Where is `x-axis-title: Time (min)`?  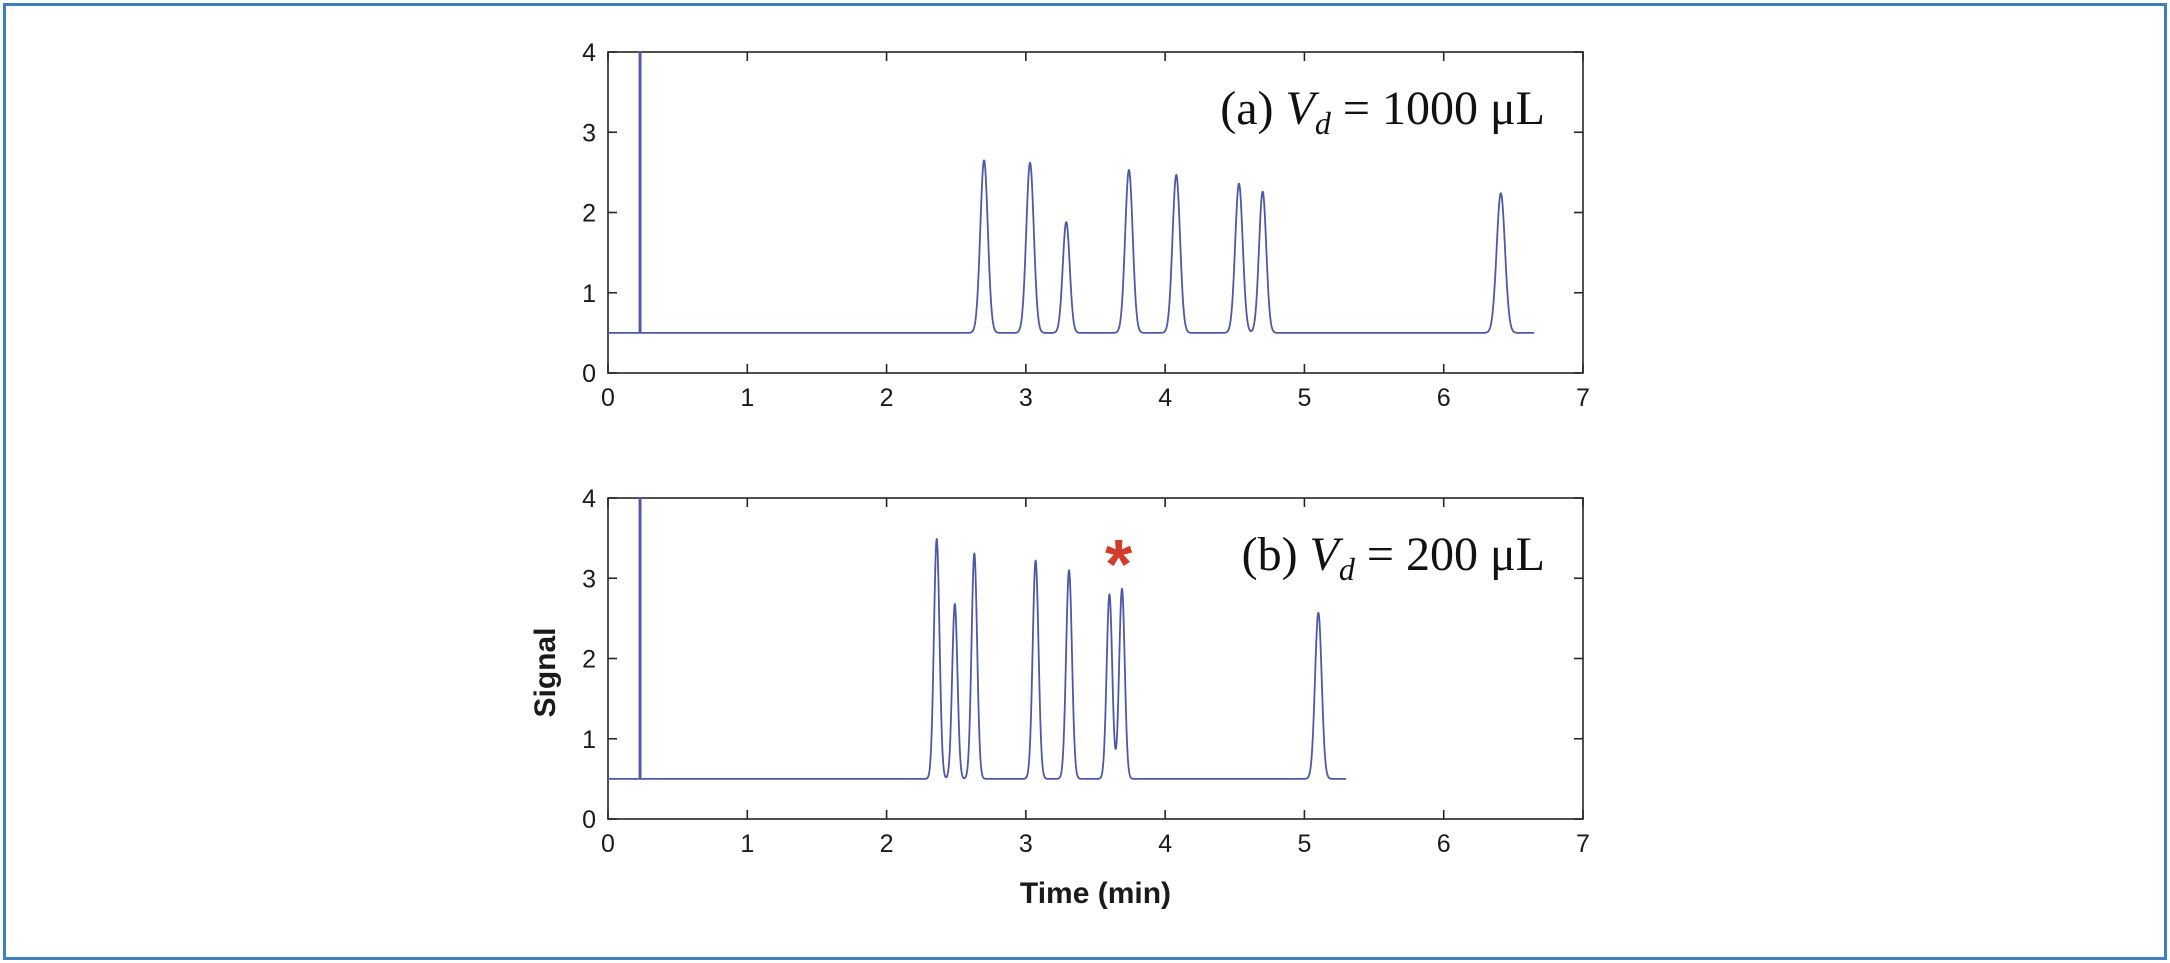 x-axis-title: Time (min) is located at coordinates (1095, 893).